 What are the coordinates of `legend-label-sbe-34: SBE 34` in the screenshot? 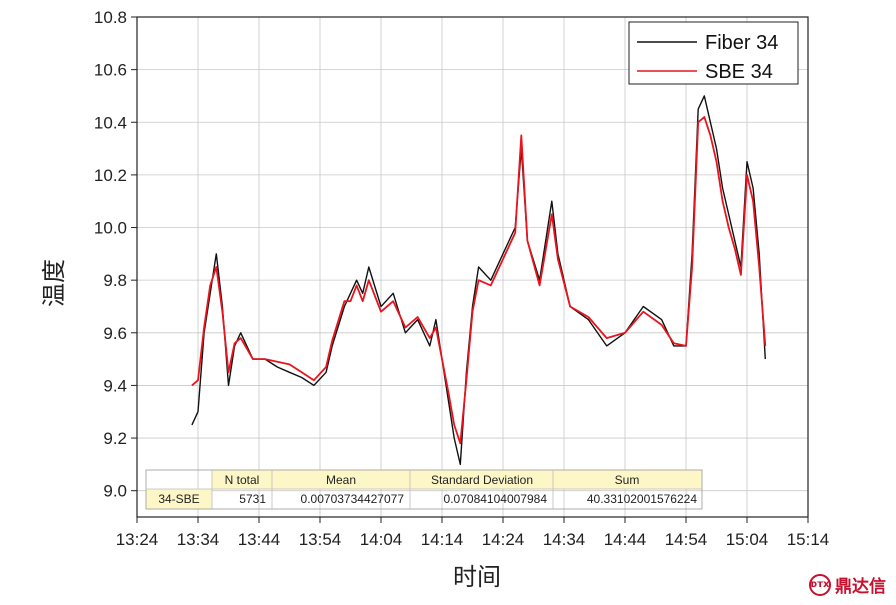 It's located at (739, 72).